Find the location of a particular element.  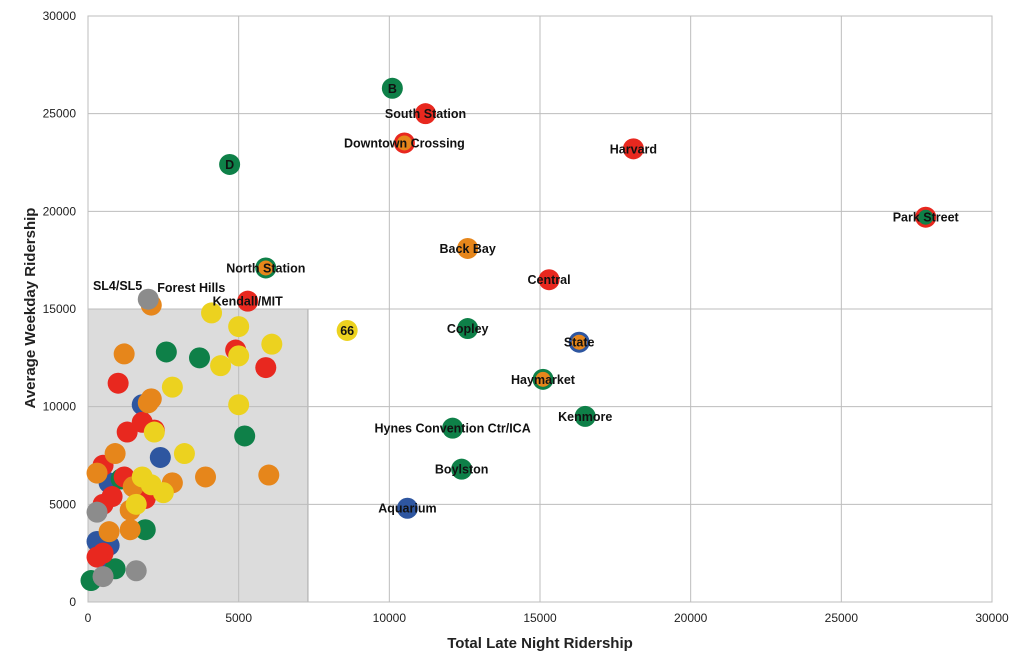

point-label: South Station is located at coordinates (425, 114).